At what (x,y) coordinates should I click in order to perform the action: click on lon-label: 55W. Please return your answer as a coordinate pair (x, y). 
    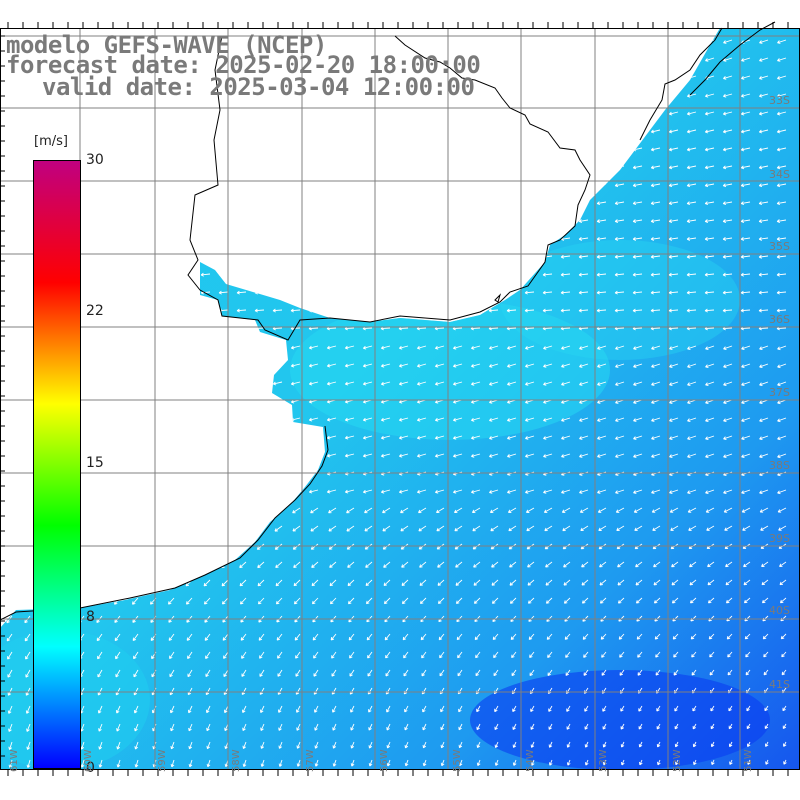
    Looking at the image, I should click on (457, 760).